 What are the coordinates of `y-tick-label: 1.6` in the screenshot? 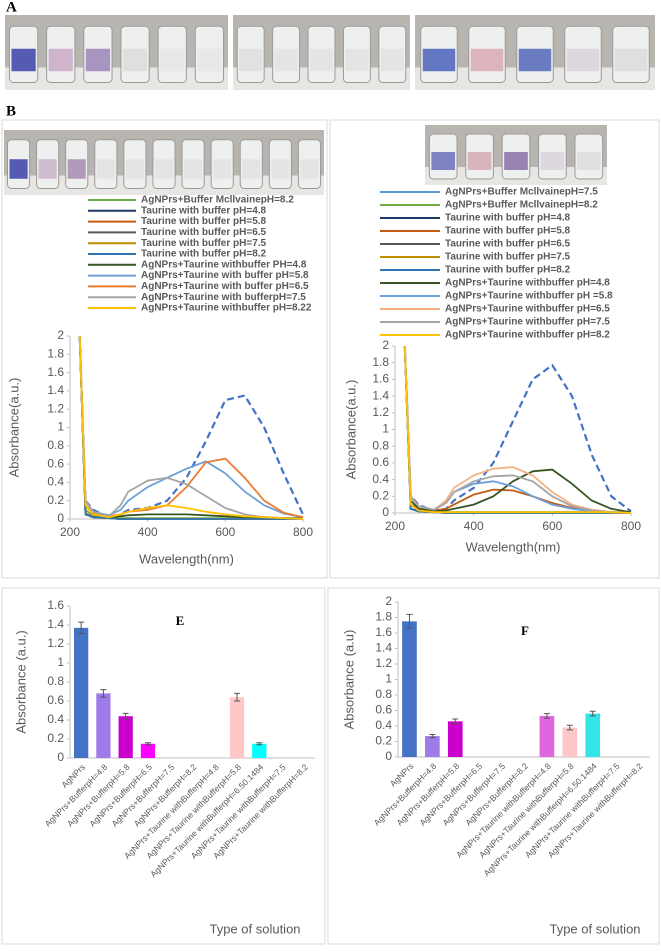 It's located at (383, 632).